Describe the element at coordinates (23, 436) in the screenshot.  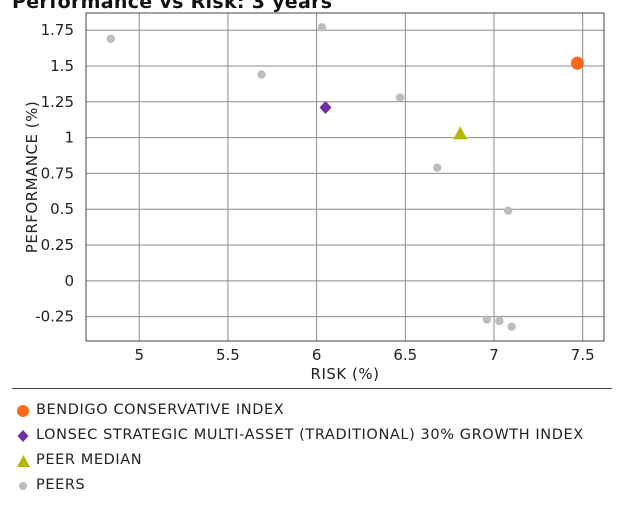
I see `purple-diamond-icon` at that location.